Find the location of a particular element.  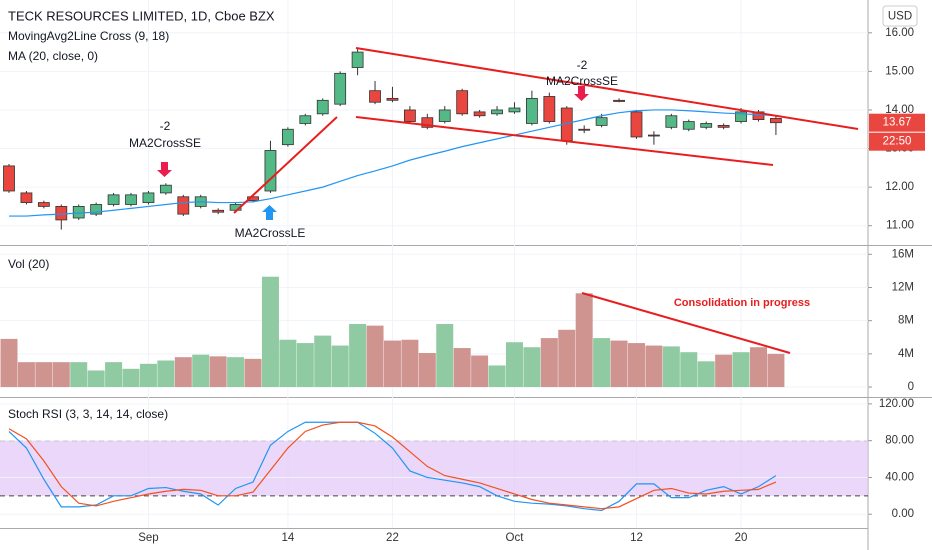

y-tick-label: 15.00 is located at coordinates (899, 71).